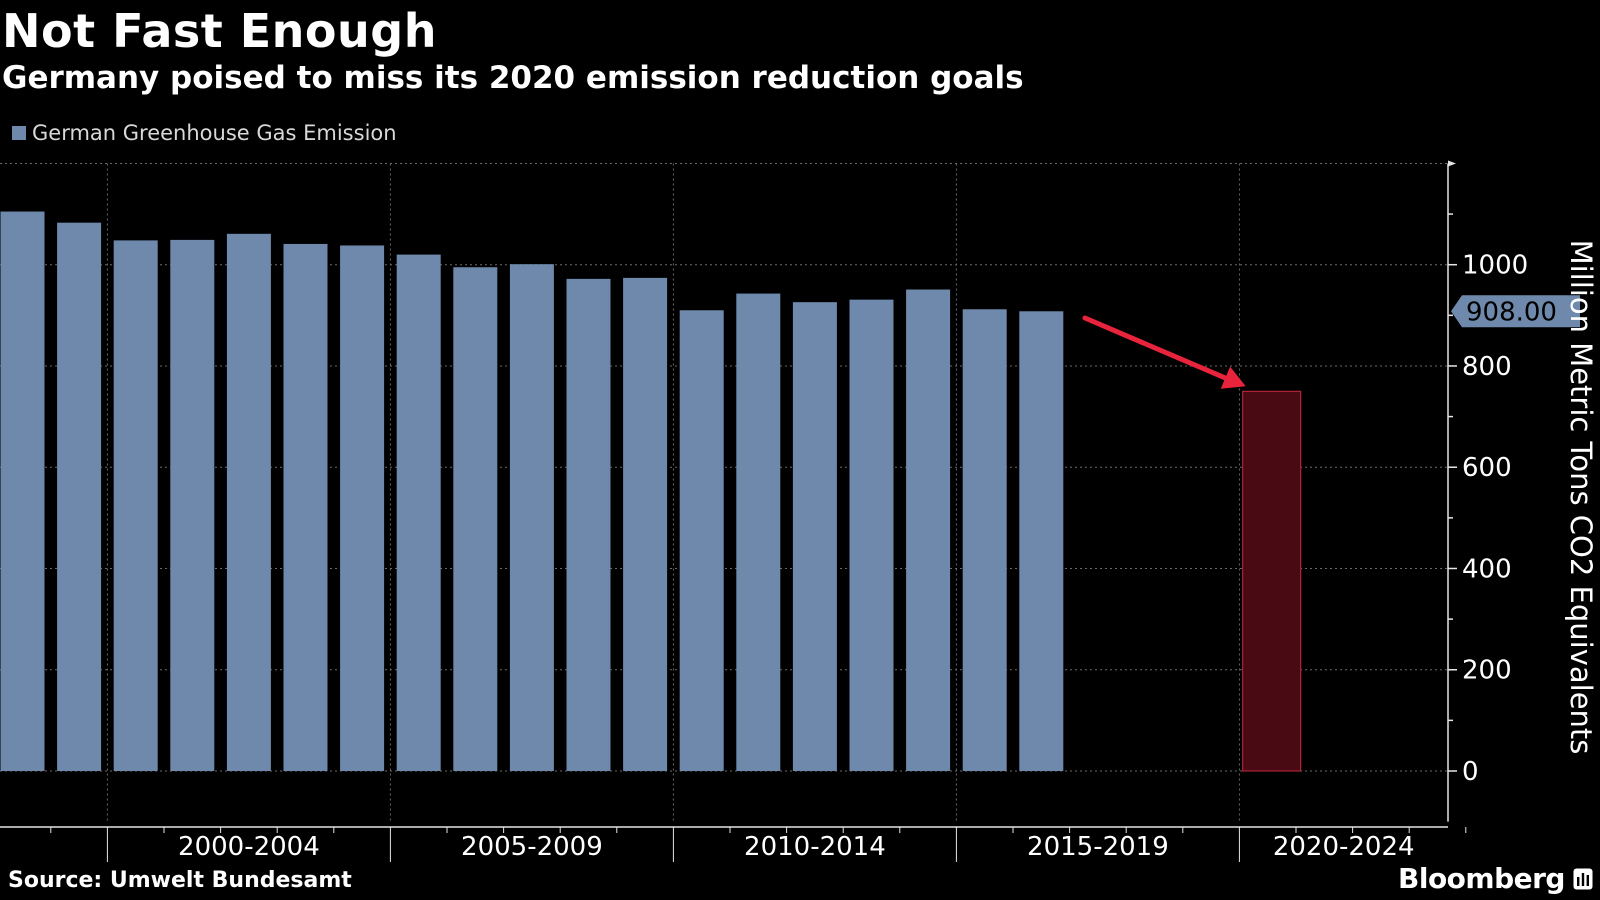 The image size is (1600, 900). I want to click on y-tick-label: 0, so click(1470, 772).